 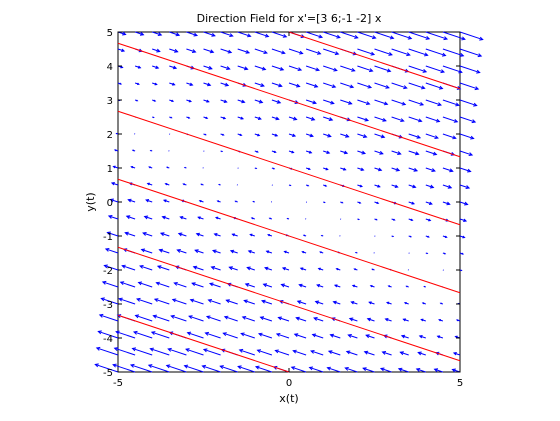 What do you see at coordinates (288, 398) in the screenshot?
I see `x-axis-label: x(t)` at bounding box center [288, 398].